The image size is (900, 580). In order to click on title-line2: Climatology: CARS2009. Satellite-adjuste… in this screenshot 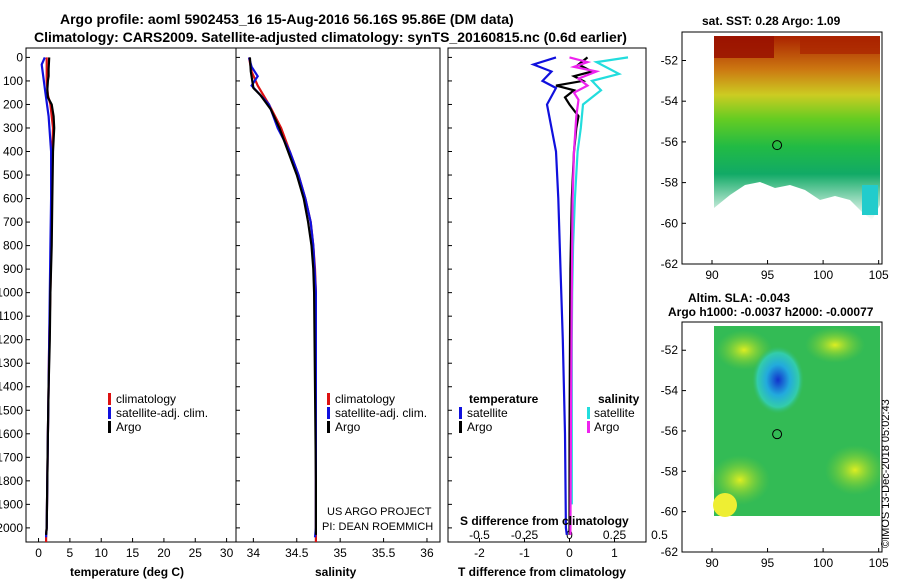, I will do `click(330, 37)`.